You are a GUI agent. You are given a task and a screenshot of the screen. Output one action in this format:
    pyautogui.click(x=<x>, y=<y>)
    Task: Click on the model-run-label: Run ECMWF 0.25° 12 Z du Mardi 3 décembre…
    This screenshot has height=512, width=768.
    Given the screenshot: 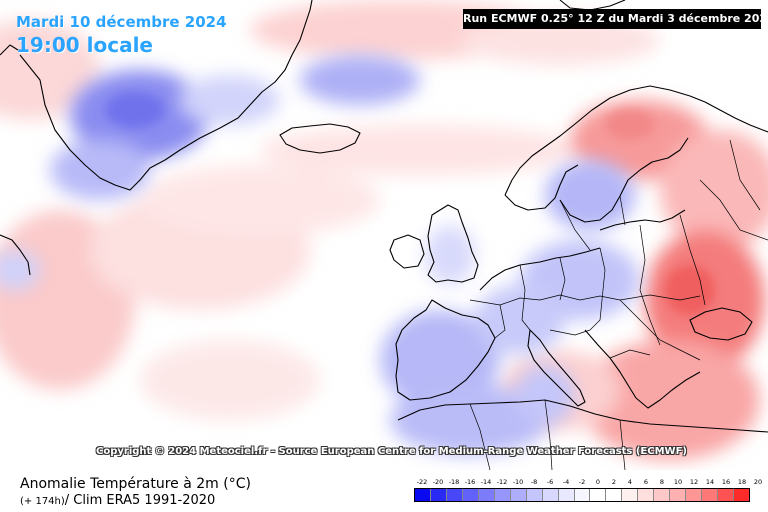 What is the action you would take?
    pyautogui.click(x=615, y=19)
    